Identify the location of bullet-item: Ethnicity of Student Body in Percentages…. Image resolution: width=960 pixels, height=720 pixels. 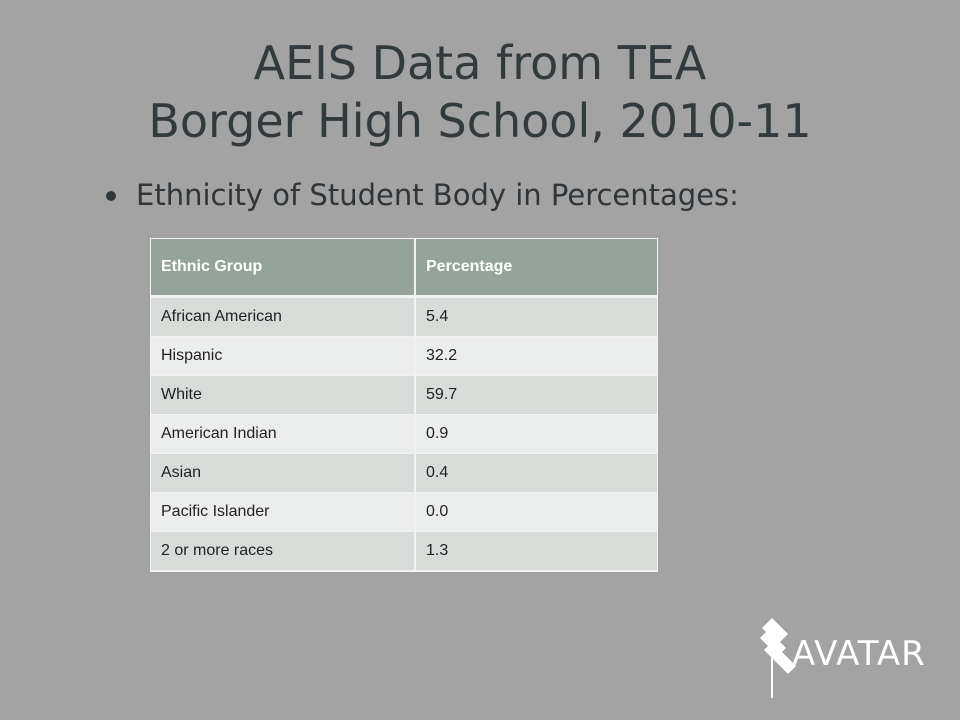
(422, 195).